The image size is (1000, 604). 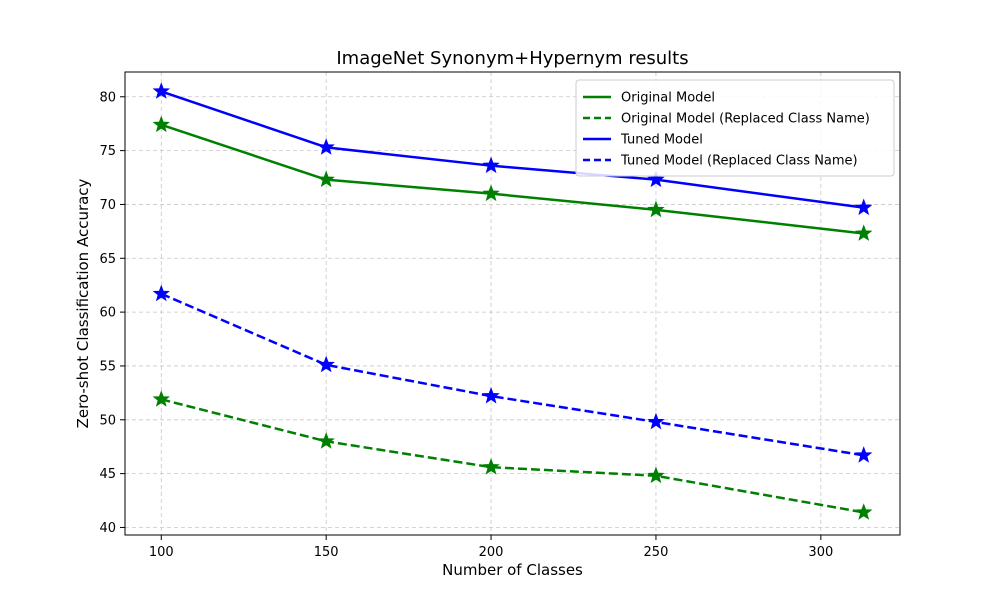 I want to click on legend-item: Original Model (Replaced Class Name), so click(x=726, y=119).